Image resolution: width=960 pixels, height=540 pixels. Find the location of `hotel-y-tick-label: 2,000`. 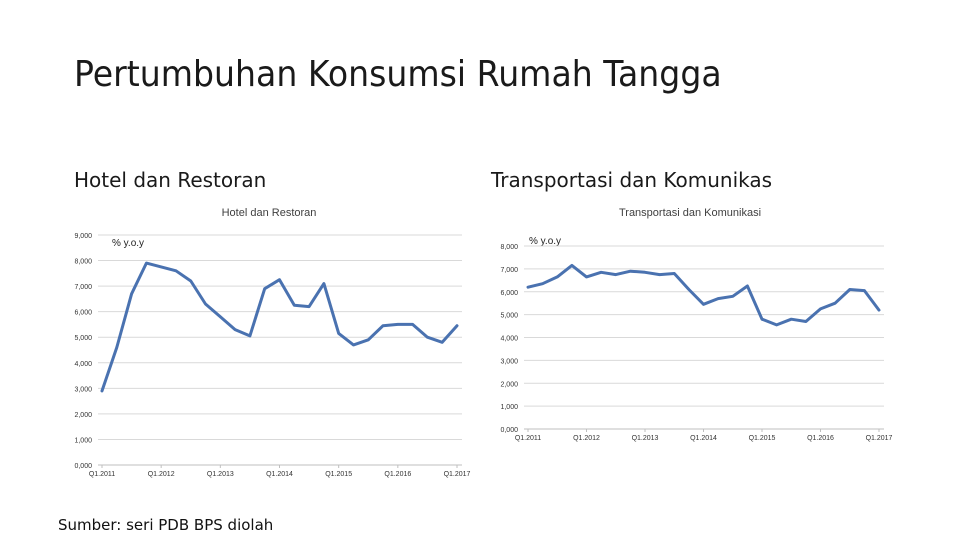

hotel-y-tick-label: 2,000 is located at coordinates (83, 415).